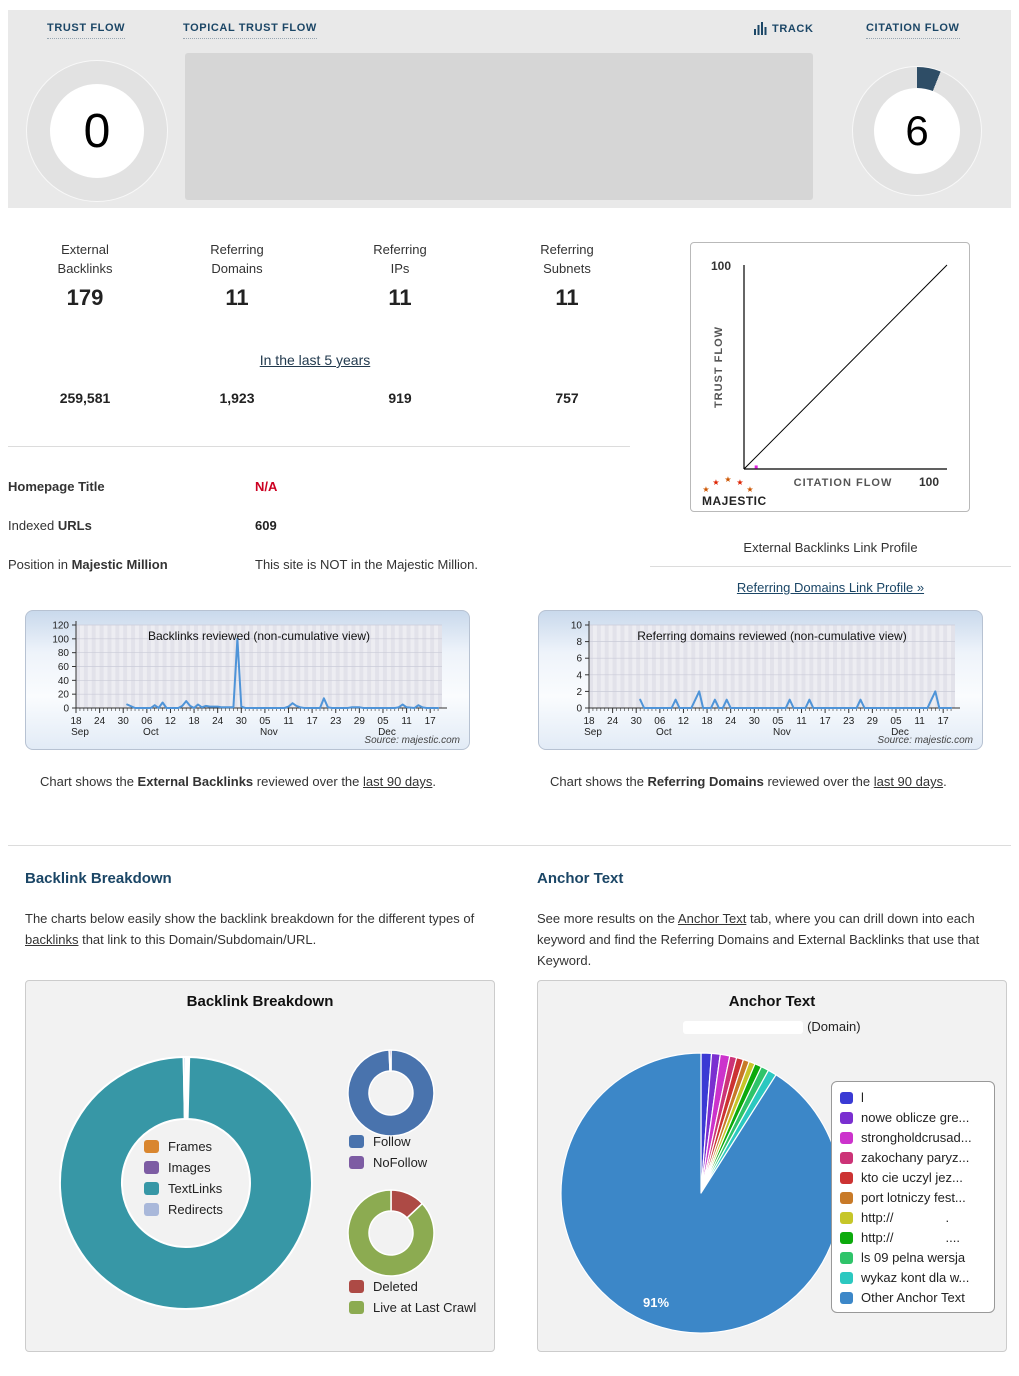 This screenshot has width=1019, height=1376. Describe the element at coordinates (830, 566) in the screenshot. I see `divider` at that location.